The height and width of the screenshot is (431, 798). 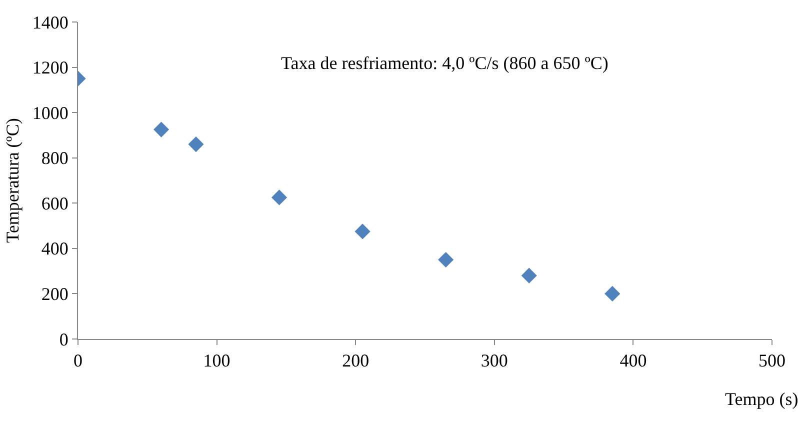 I want to click on x-axis-title: Tempo (s), so click(x=761, y=399).